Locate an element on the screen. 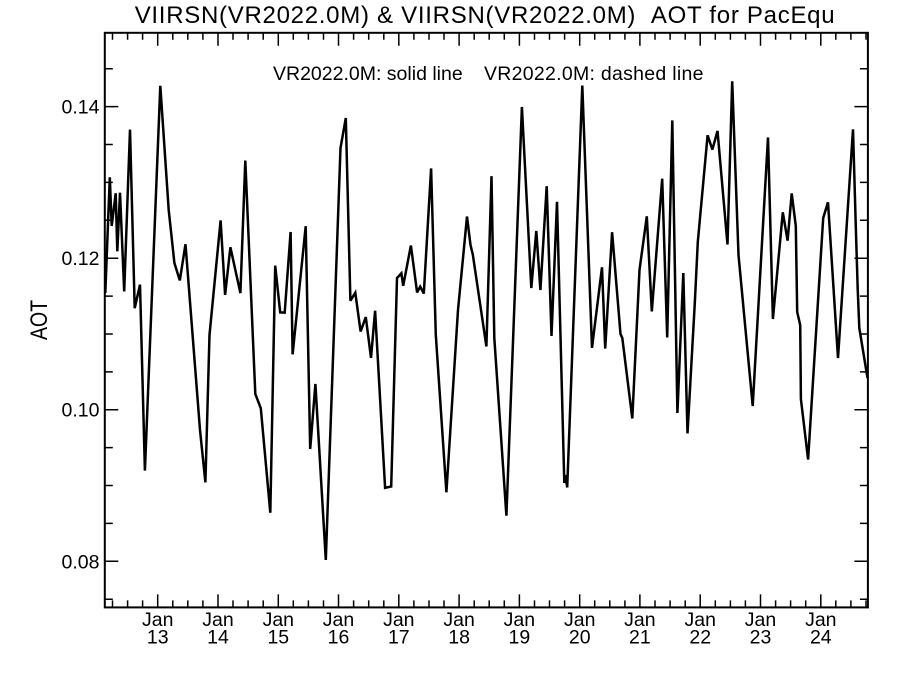  svg-text: 14 is located at coordinates (218, 638).